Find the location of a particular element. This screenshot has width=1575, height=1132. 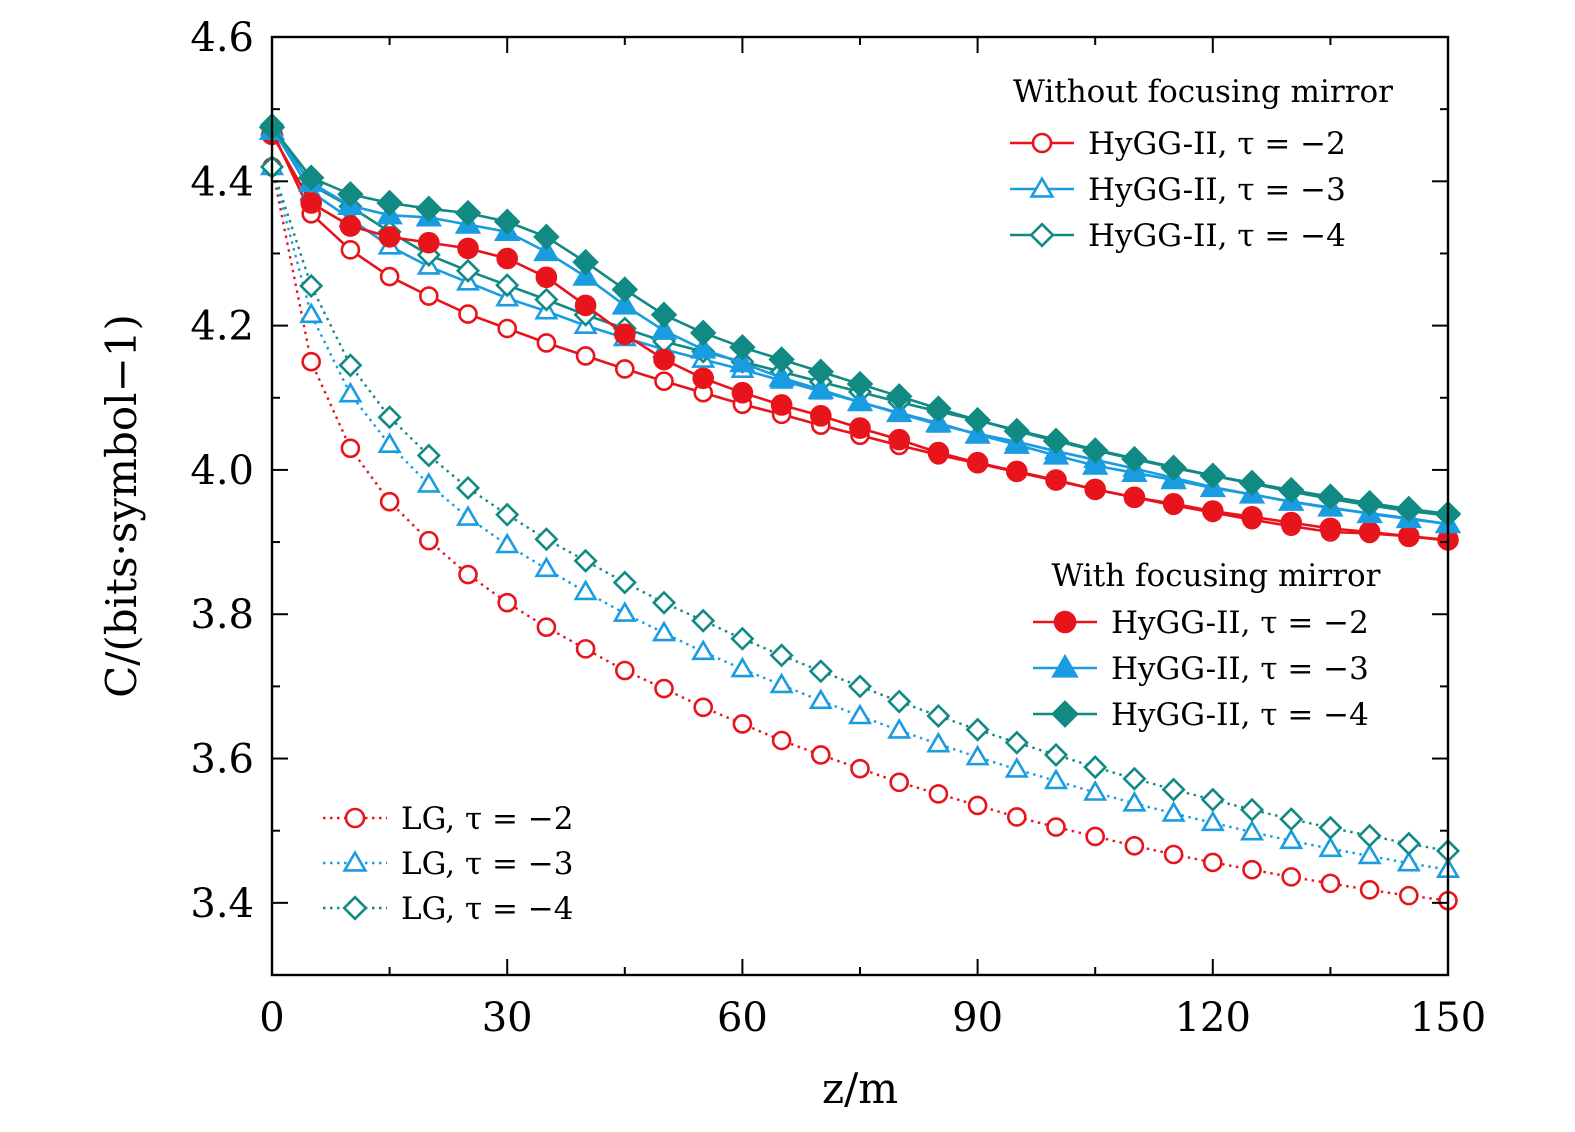

legend-bottom-left: LG, τ = −2 LG, τ = −3 LG, τ = −4 is located at coordinates (448, 864).